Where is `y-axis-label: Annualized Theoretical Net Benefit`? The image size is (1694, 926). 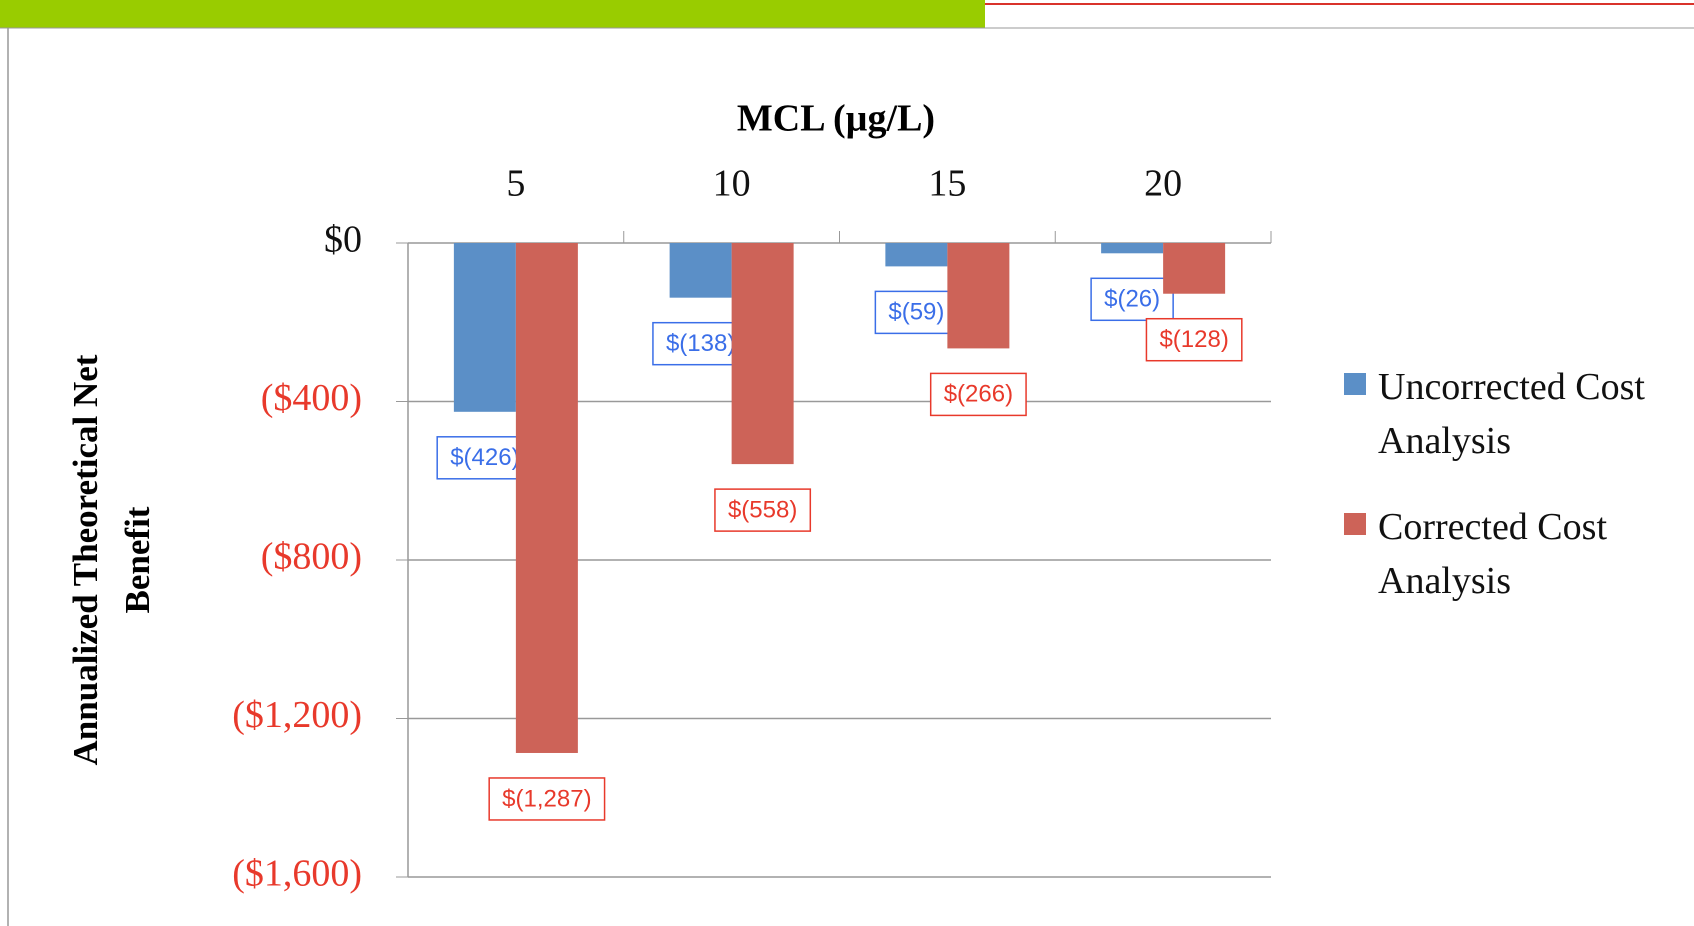 y-axis-label: Annualized Theoretical Net Benefit is located at coordinates (111, 560).